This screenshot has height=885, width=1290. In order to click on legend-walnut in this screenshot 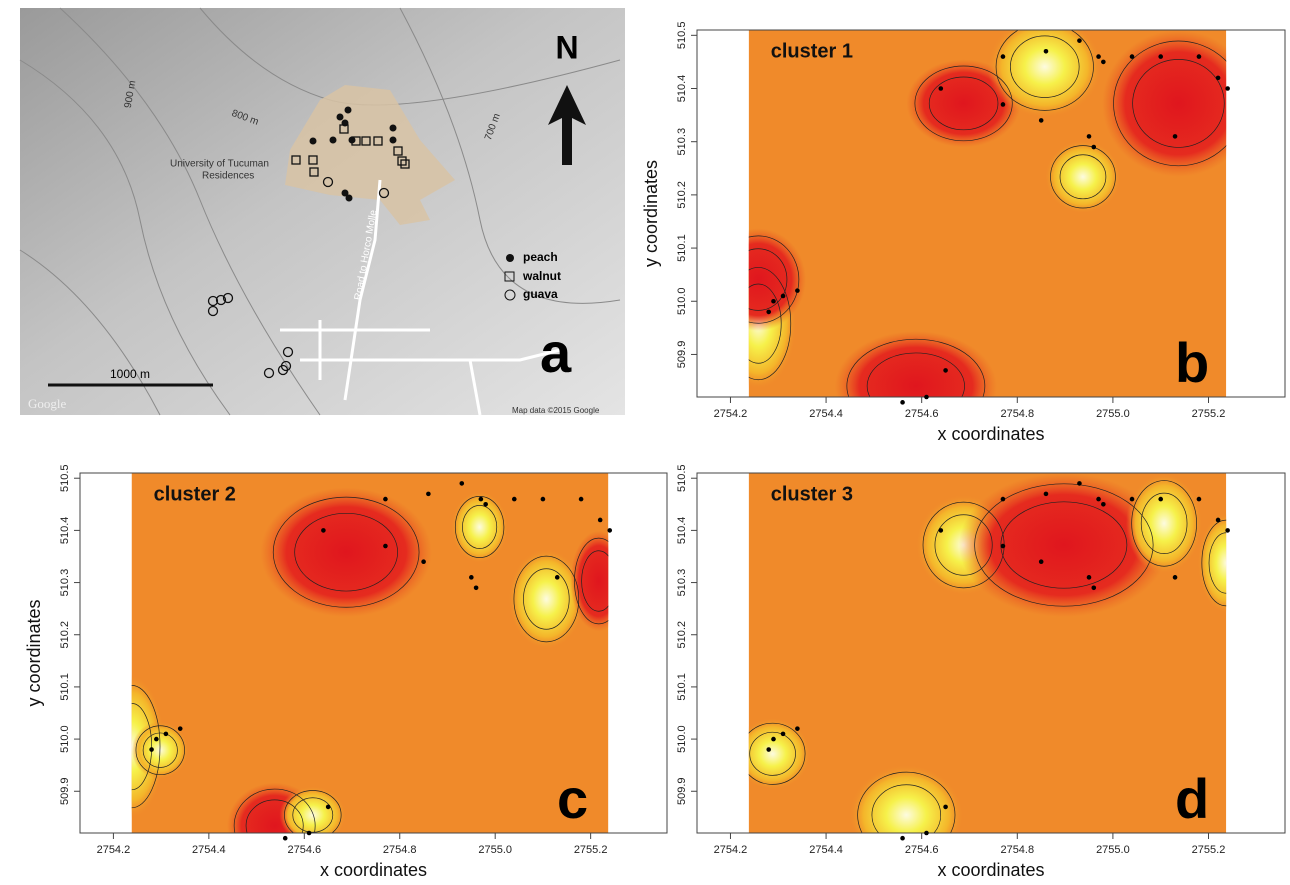, I will do `click(509, 276)`.